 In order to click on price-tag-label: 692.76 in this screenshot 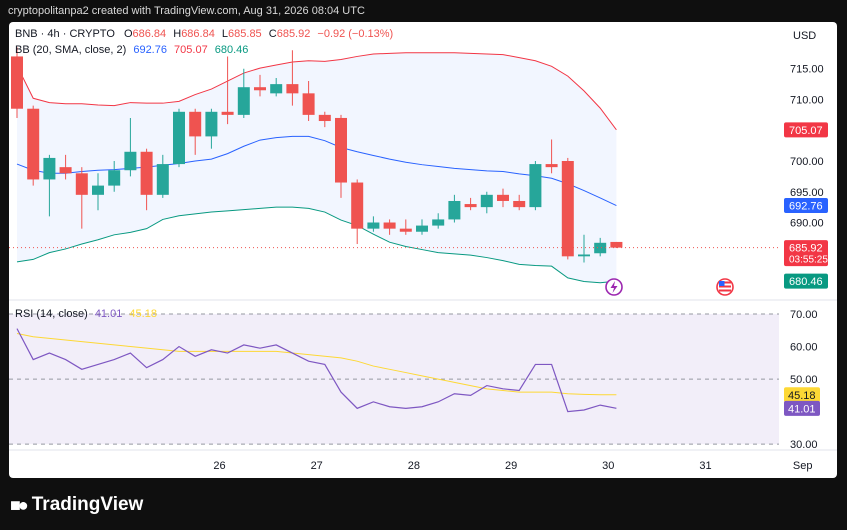, I will do `click(806, 207)`.